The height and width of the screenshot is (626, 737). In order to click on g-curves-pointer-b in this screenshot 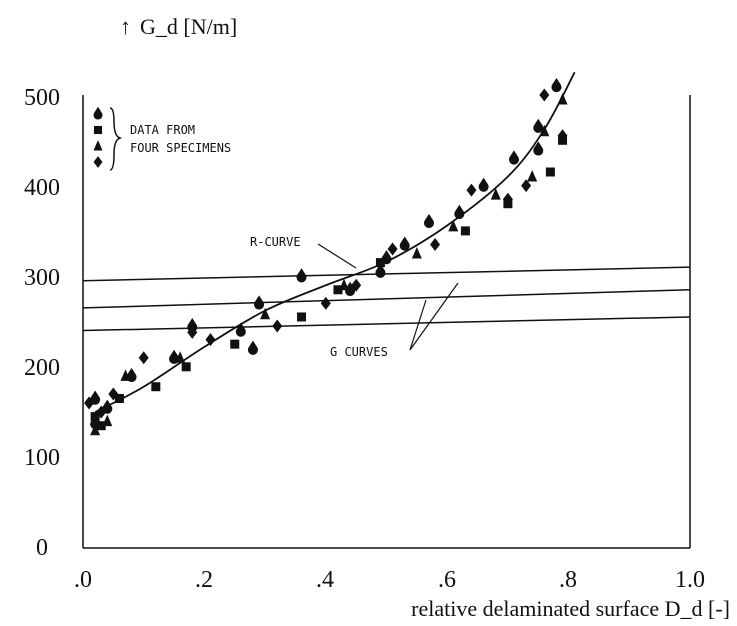, I will do `click(418, 325)`.